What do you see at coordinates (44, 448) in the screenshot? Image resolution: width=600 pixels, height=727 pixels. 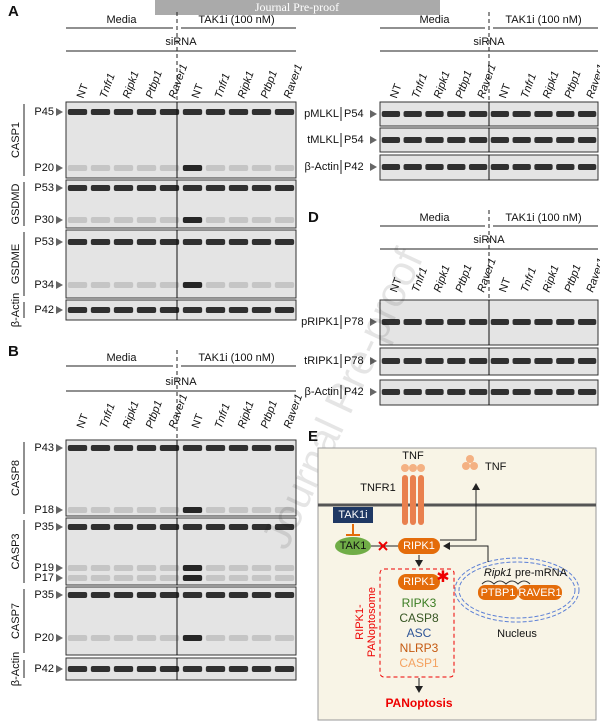 I see `marker-label: P43` at bounding box center [44, 448].